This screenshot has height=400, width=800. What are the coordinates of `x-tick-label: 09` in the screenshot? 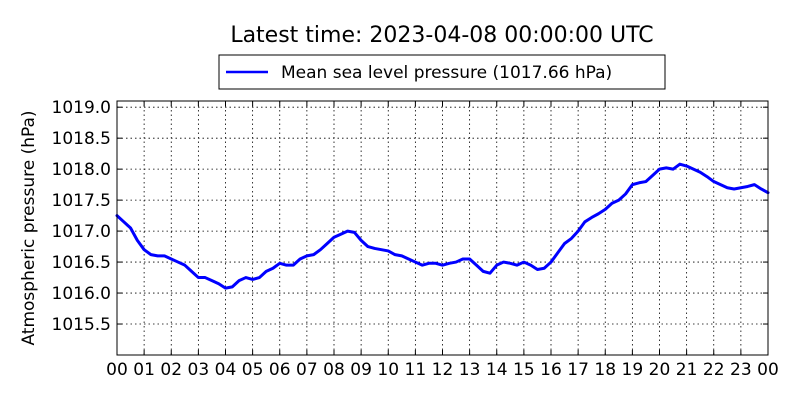 It's located at (361, 370).